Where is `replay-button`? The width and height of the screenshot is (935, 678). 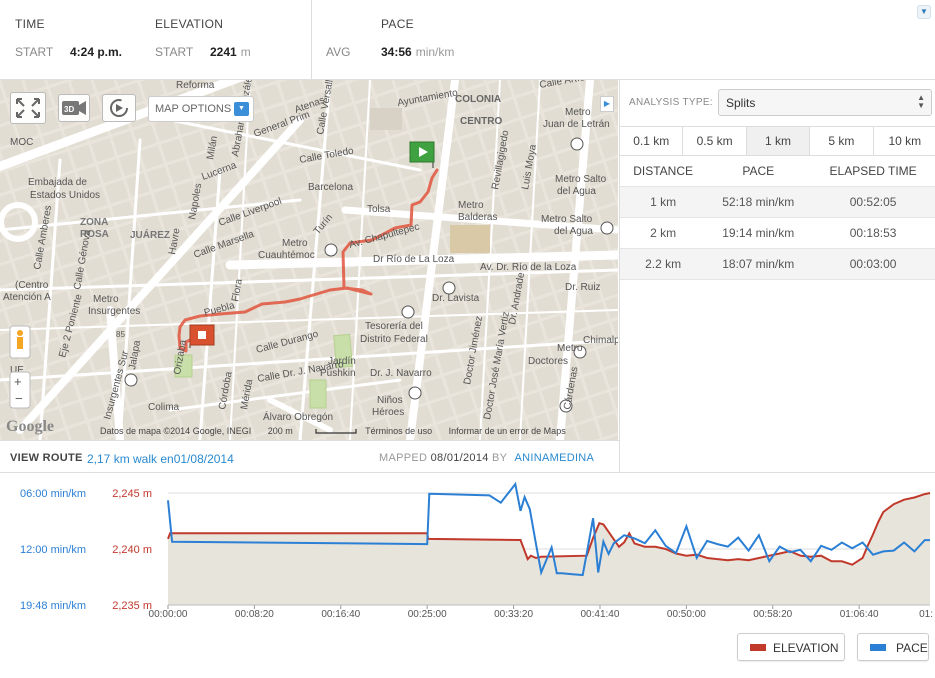 replay-button is located at coordinates (119, 108).